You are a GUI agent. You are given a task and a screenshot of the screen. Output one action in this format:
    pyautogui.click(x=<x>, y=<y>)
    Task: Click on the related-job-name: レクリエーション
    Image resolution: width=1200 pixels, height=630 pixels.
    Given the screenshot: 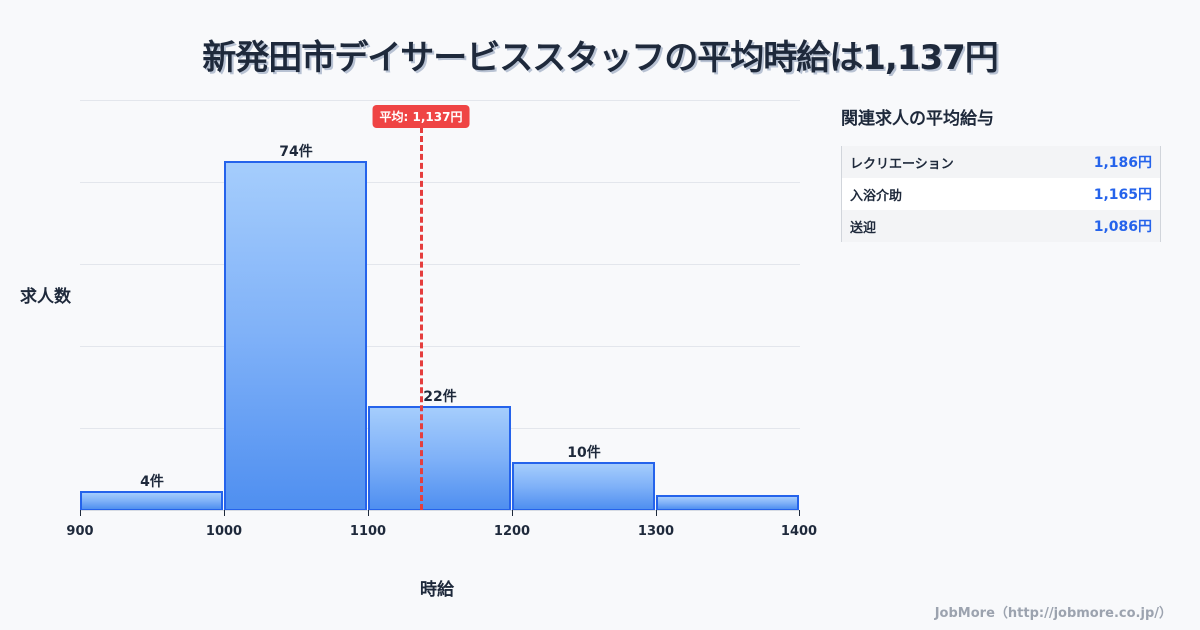 What is the action you would take?
    pyautogui.click(x=902, y=164)
    